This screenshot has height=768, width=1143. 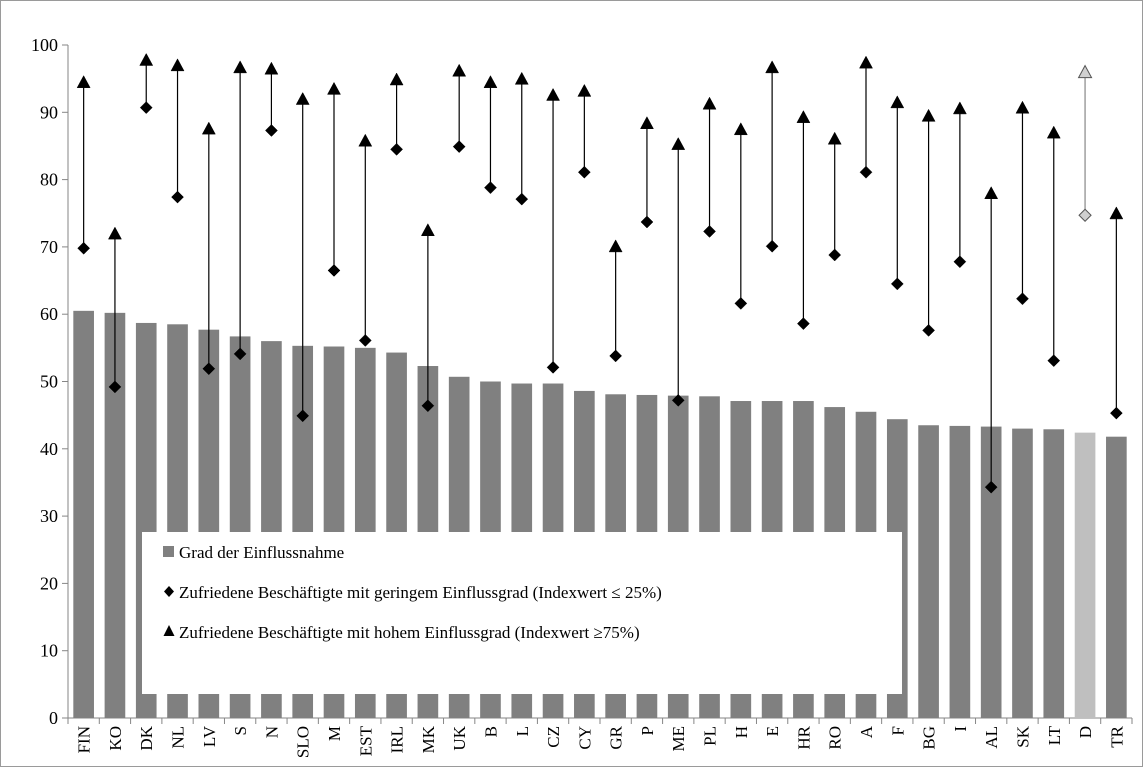 What do you see at coordinates (1053, 132) in the screenshot?
I see `marker-high-lt` at bounding box center [1053, 132].